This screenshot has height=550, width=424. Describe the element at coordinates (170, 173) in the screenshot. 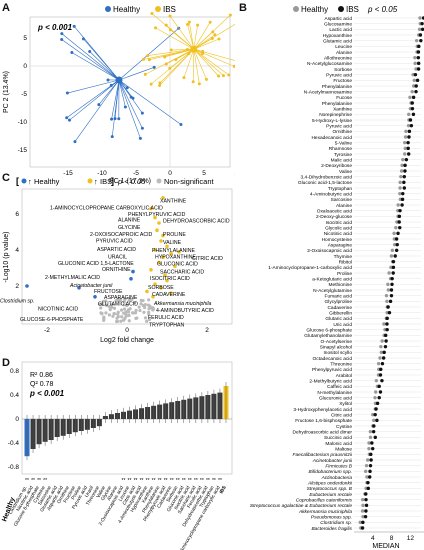

I see `panel-a-xtick: 0` at that location.